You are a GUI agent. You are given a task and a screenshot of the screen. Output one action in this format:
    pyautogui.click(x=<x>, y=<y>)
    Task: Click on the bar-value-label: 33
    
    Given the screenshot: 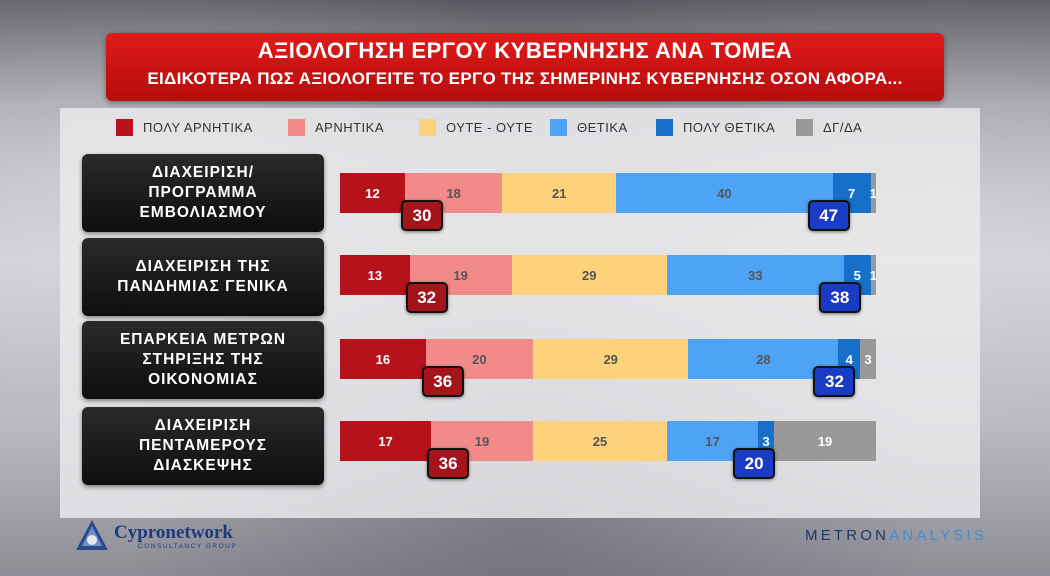 What is the action you would take?
    pyautogui.click(x=755, y=275)
    